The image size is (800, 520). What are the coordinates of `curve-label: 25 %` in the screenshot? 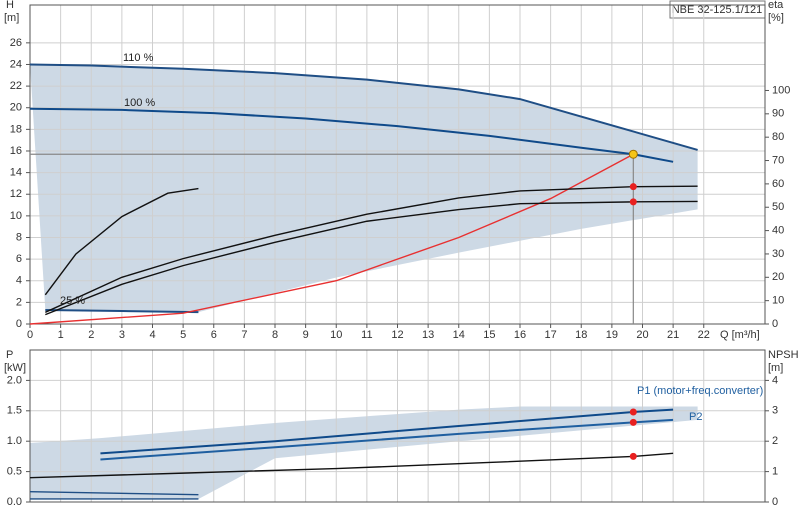 It's located at (72, 301).